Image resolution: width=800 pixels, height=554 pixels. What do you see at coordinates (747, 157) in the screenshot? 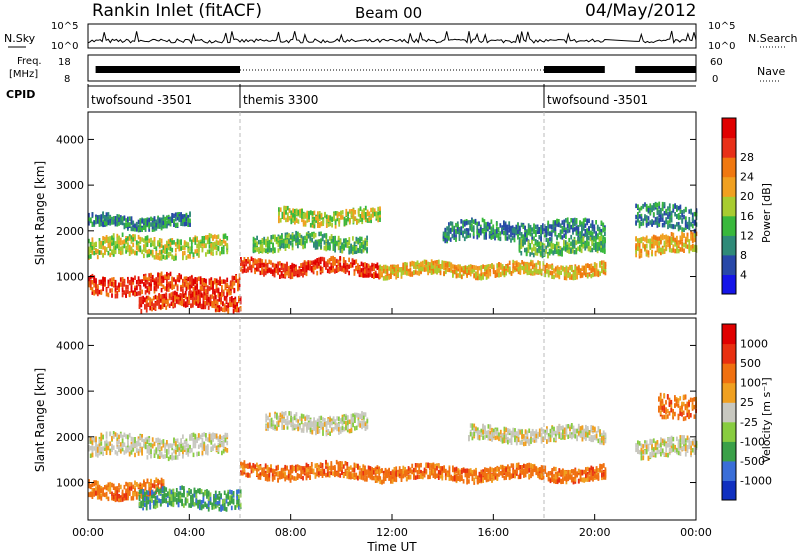
I see `colorbar-tick-label: 28` at bounding box center [747, 157].